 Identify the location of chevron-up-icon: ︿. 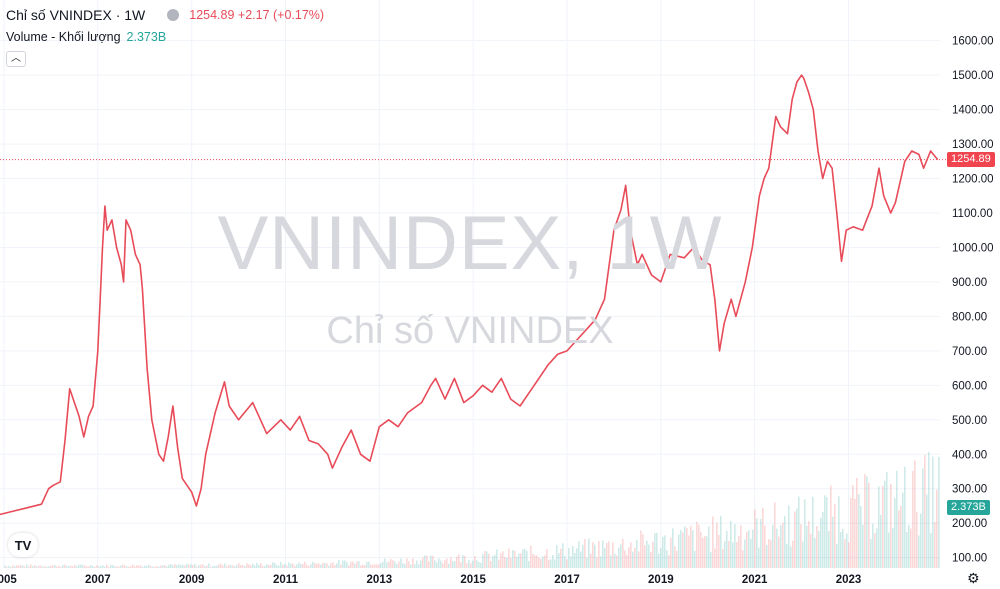
(16, 59).